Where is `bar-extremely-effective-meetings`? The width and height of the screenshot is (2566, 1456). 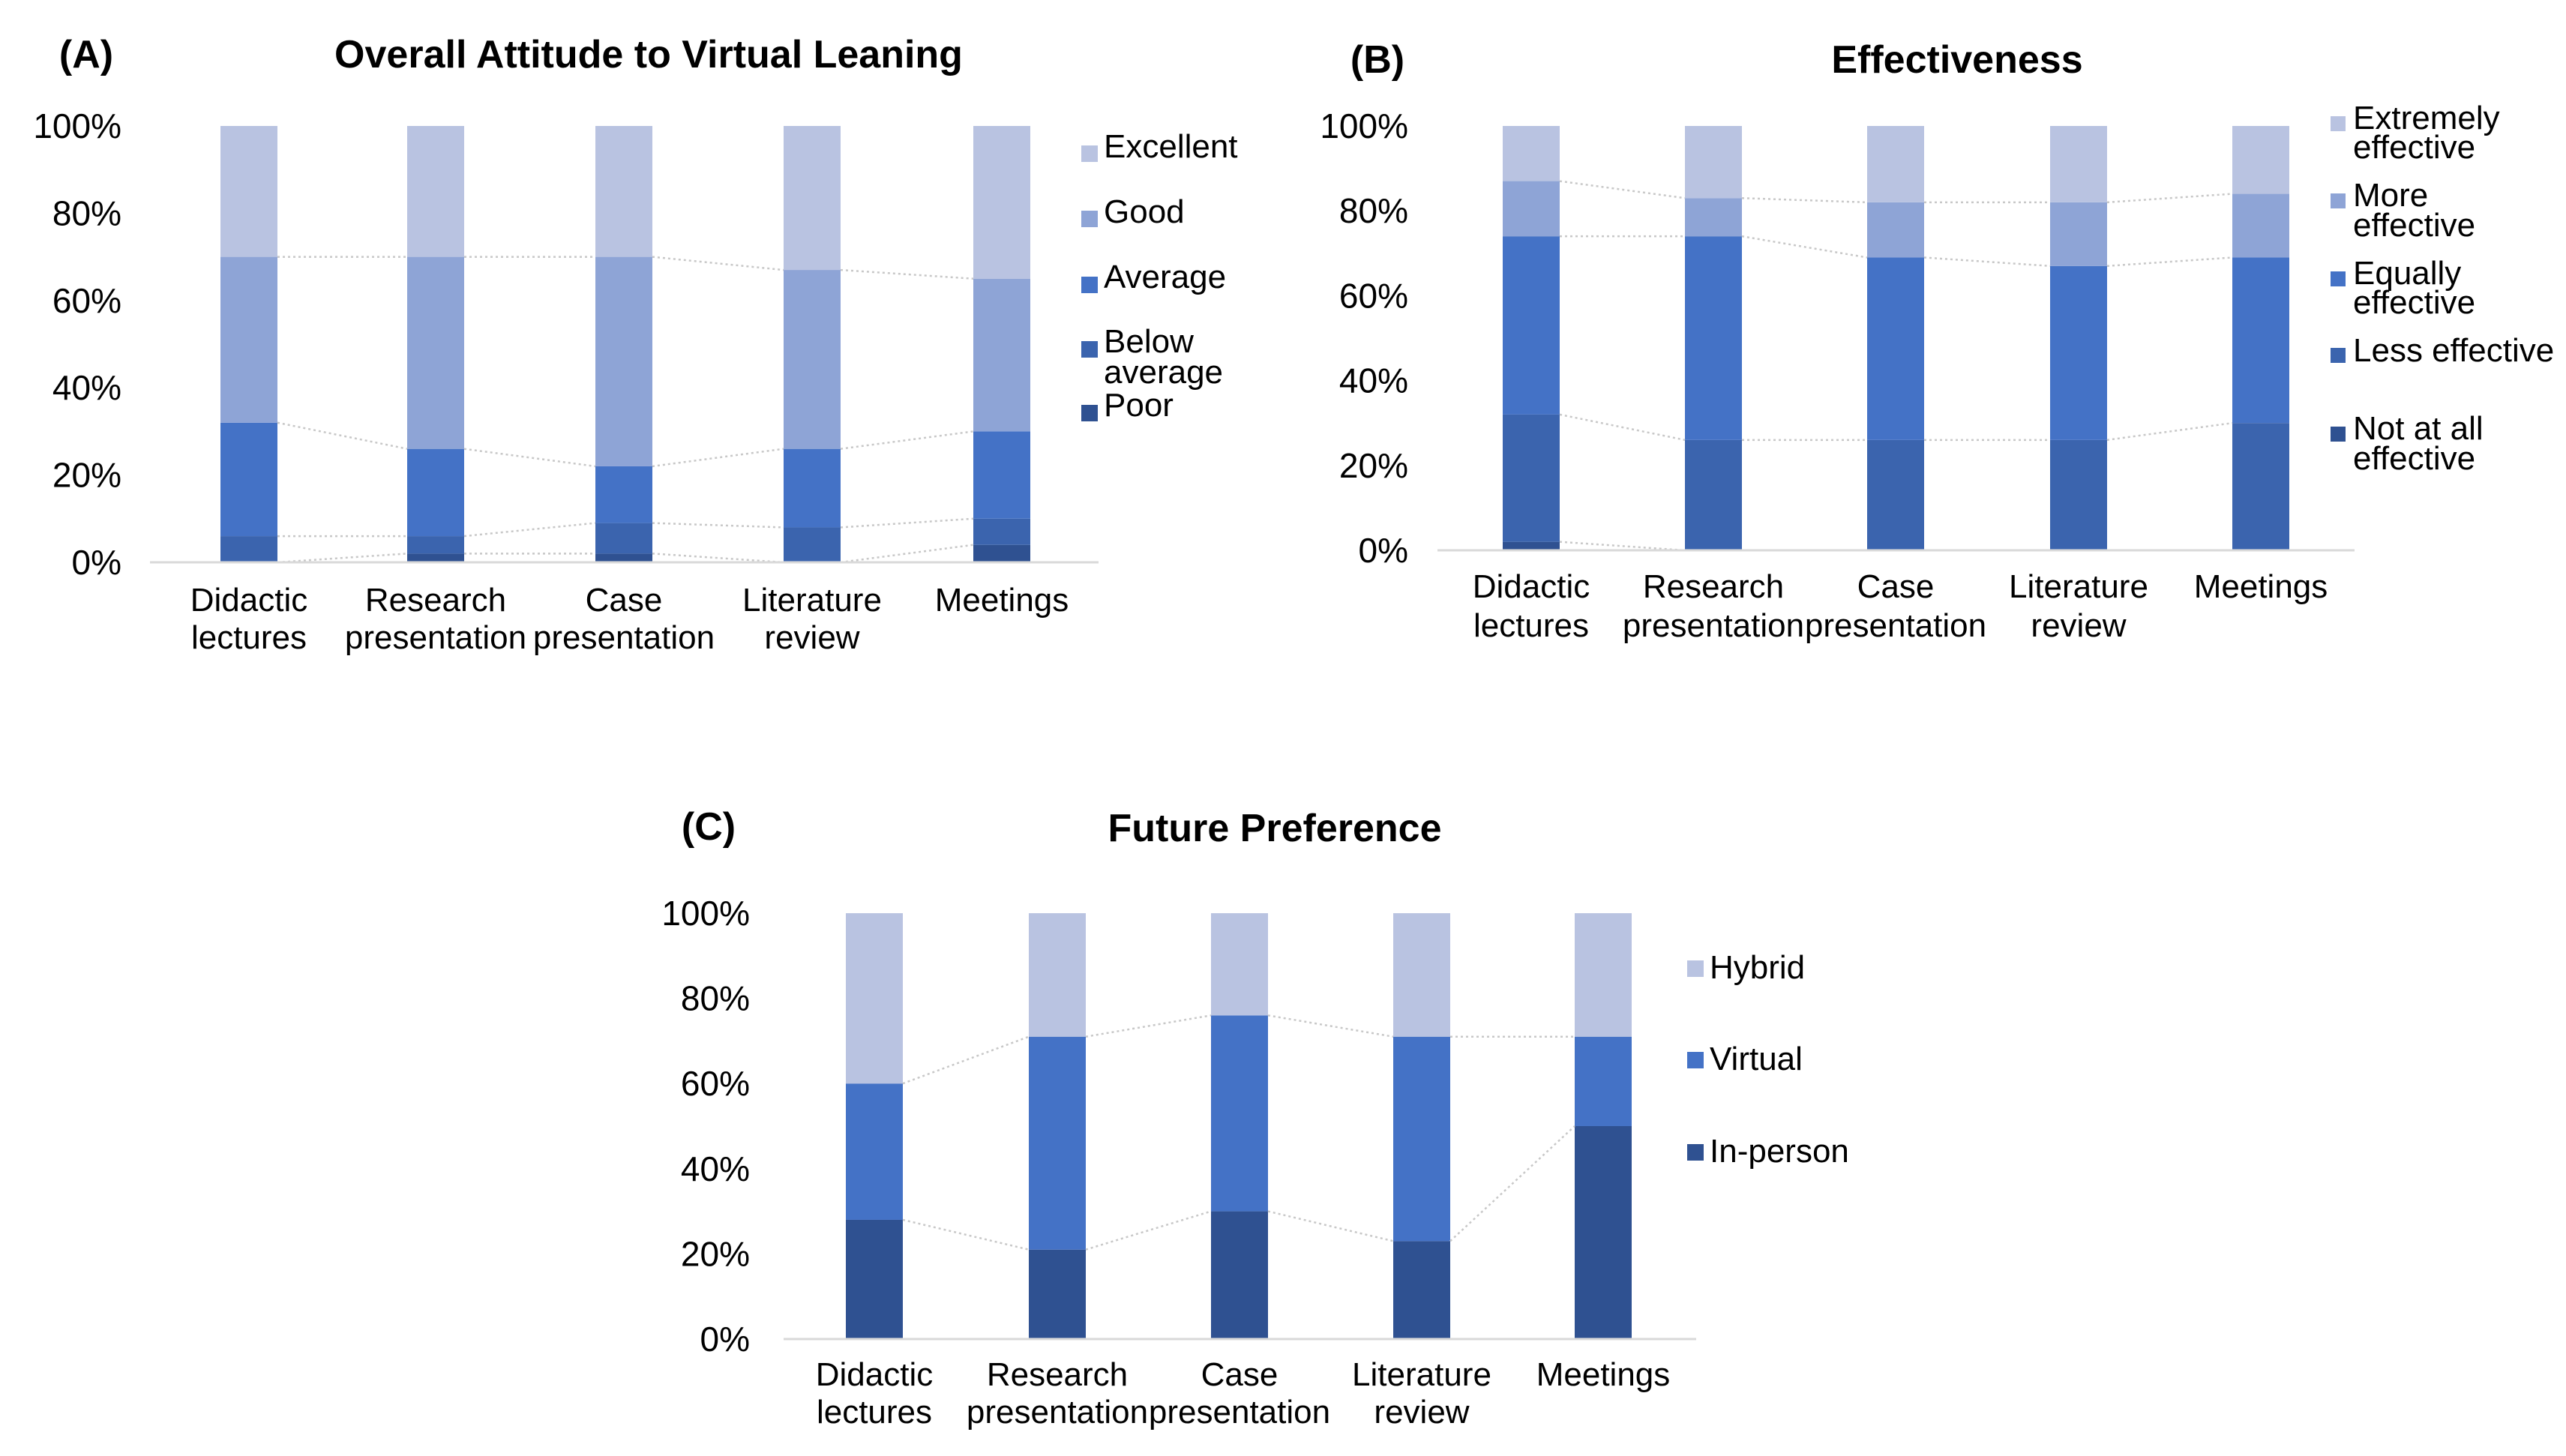 bar-extremely-effective-meetings is located at coordinates (2260, 160).